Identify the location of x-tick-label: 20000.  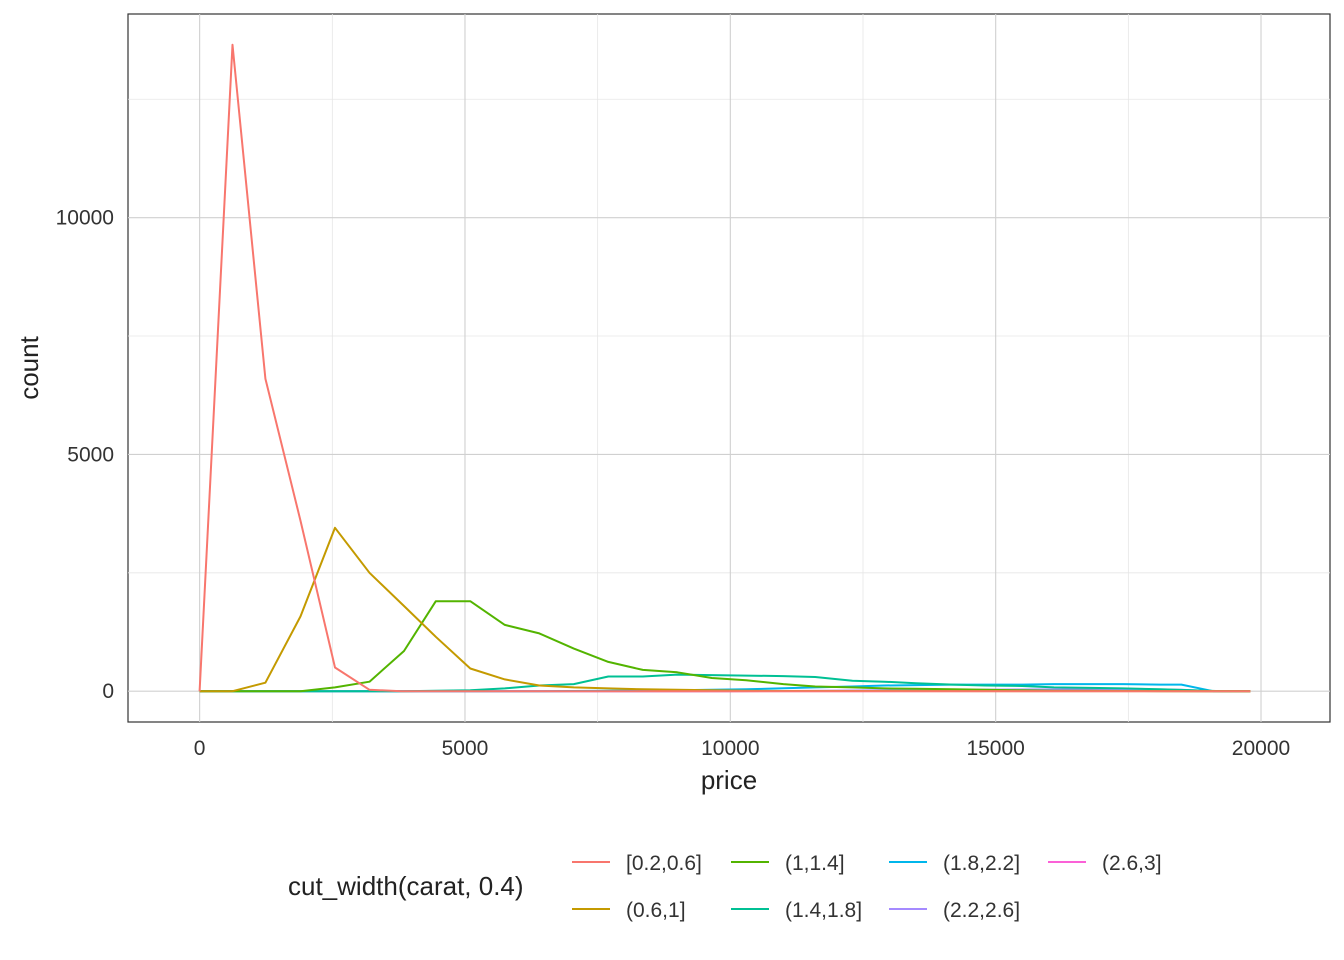
(1261, 748).